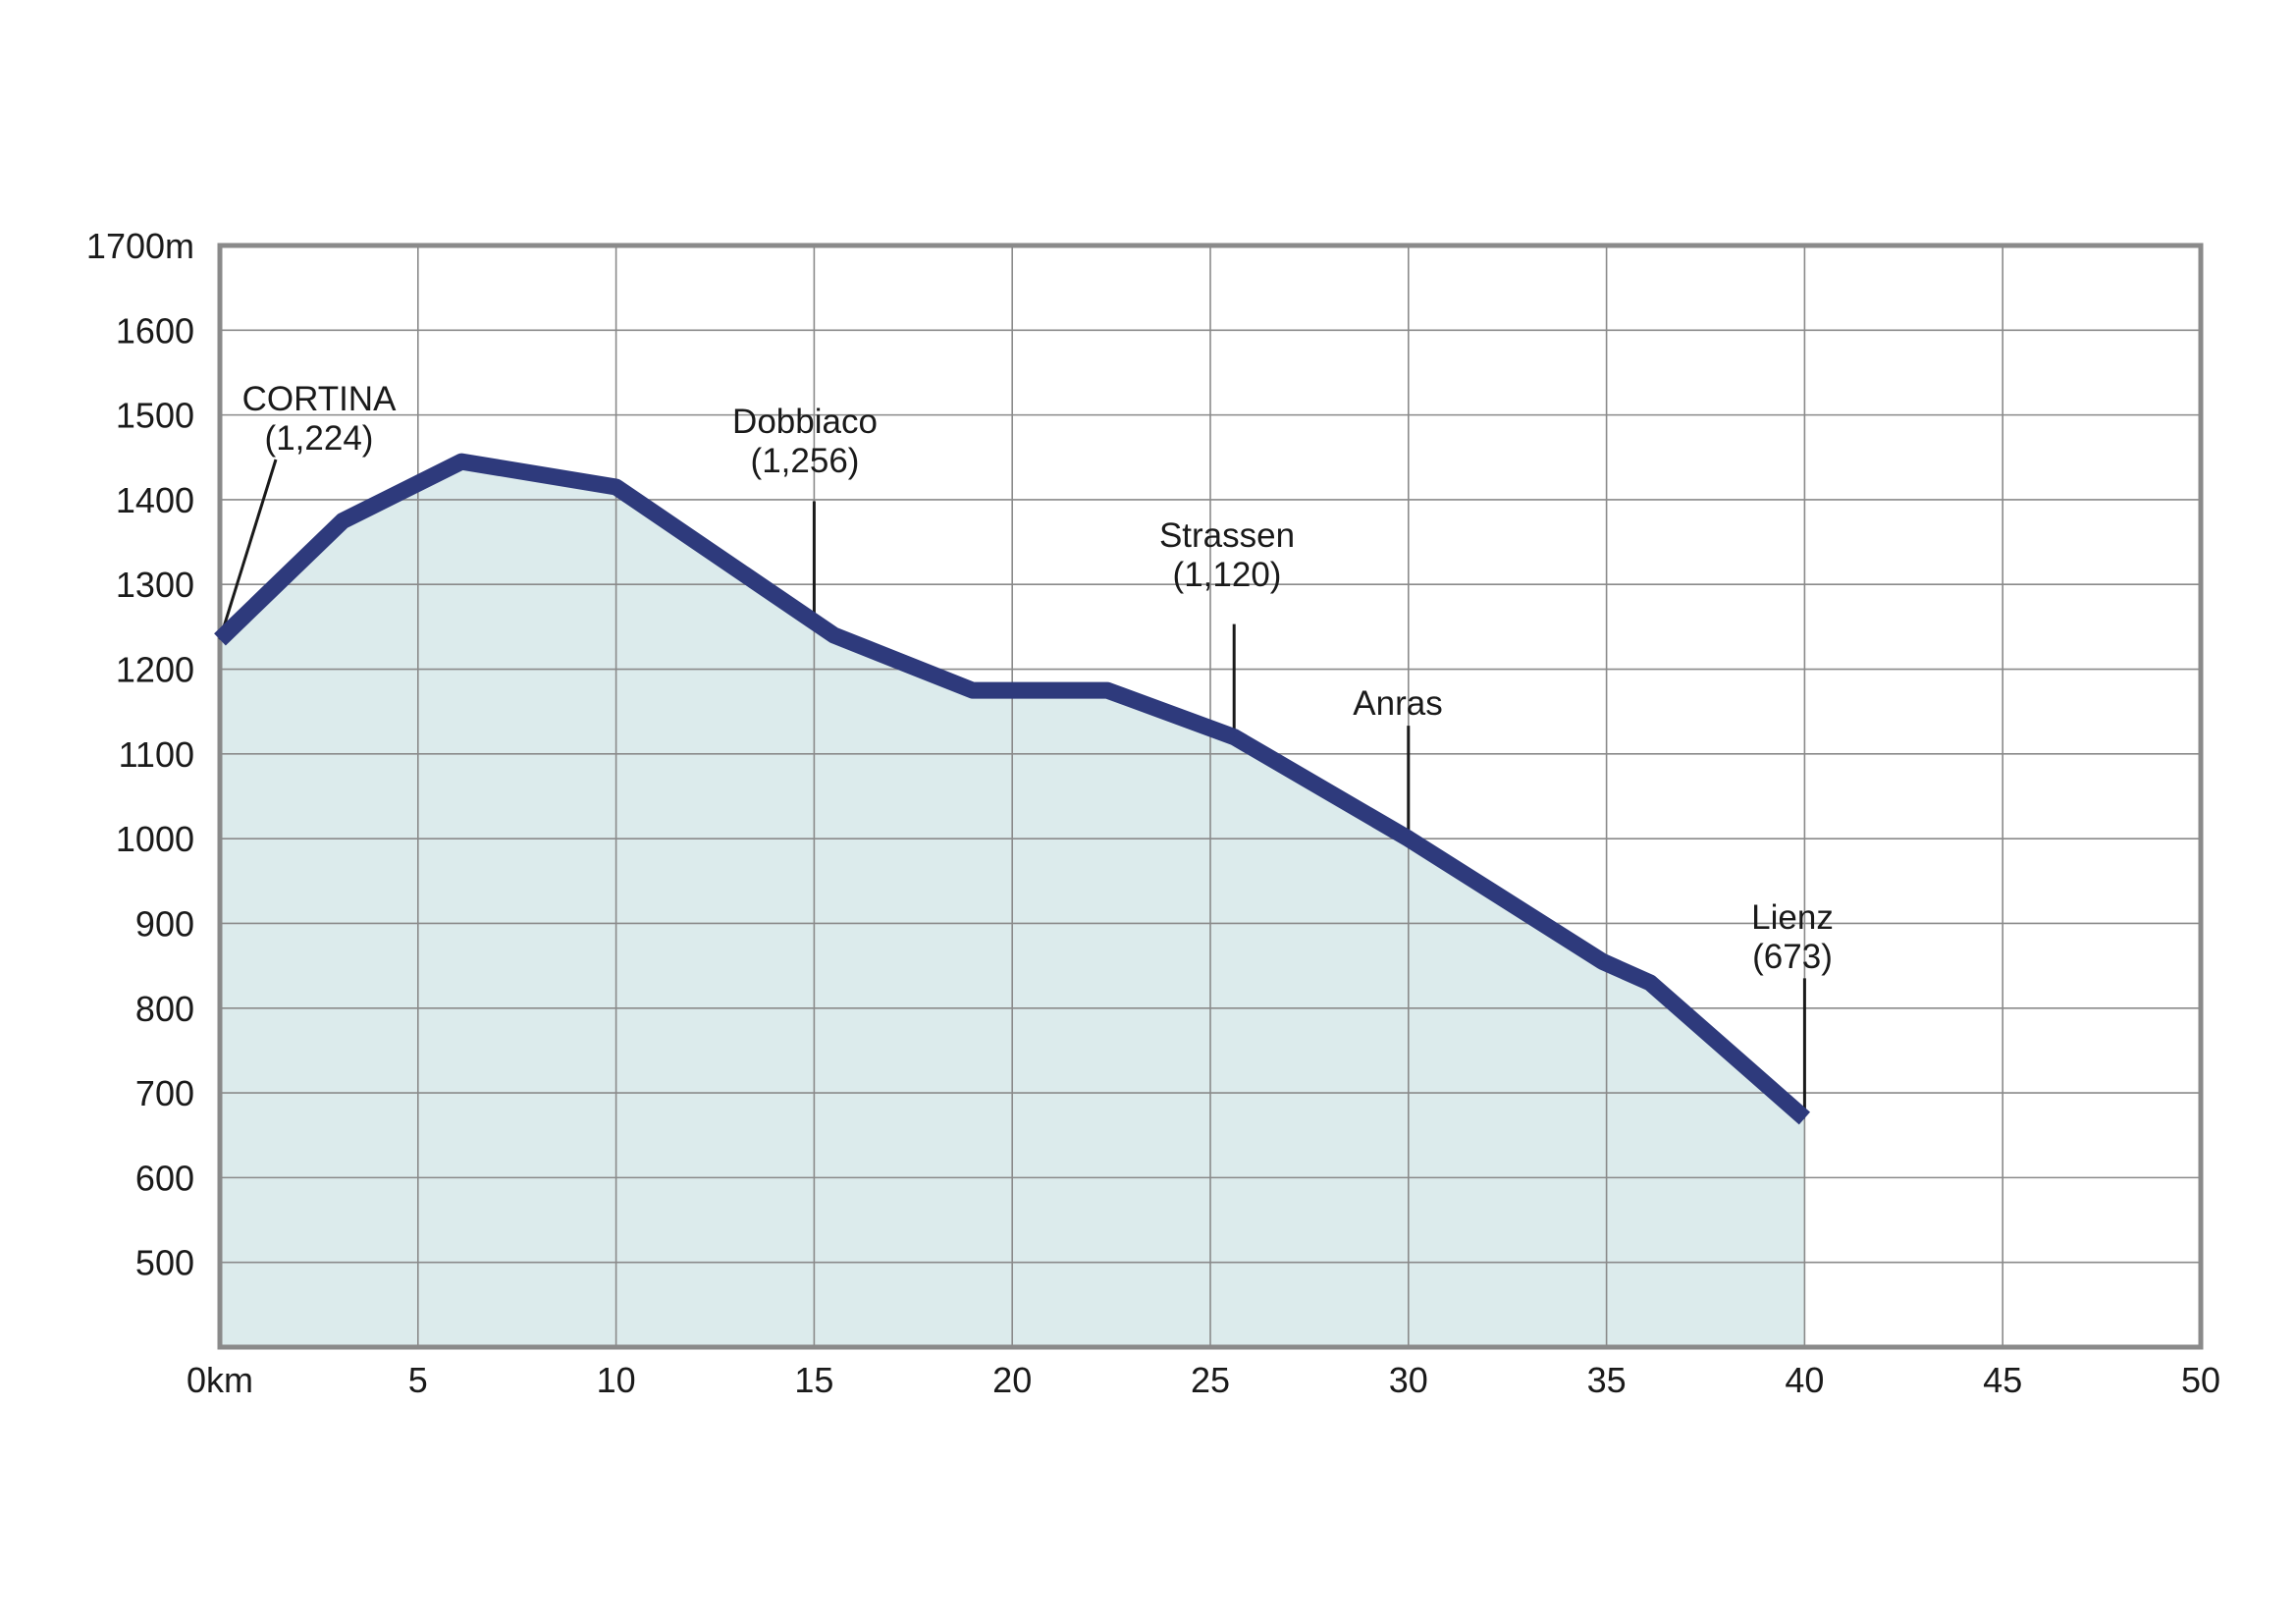 The height and width of the screenshot is (1624, 2296). I want to click on y-tick-label: 1100, so click(156, 754).